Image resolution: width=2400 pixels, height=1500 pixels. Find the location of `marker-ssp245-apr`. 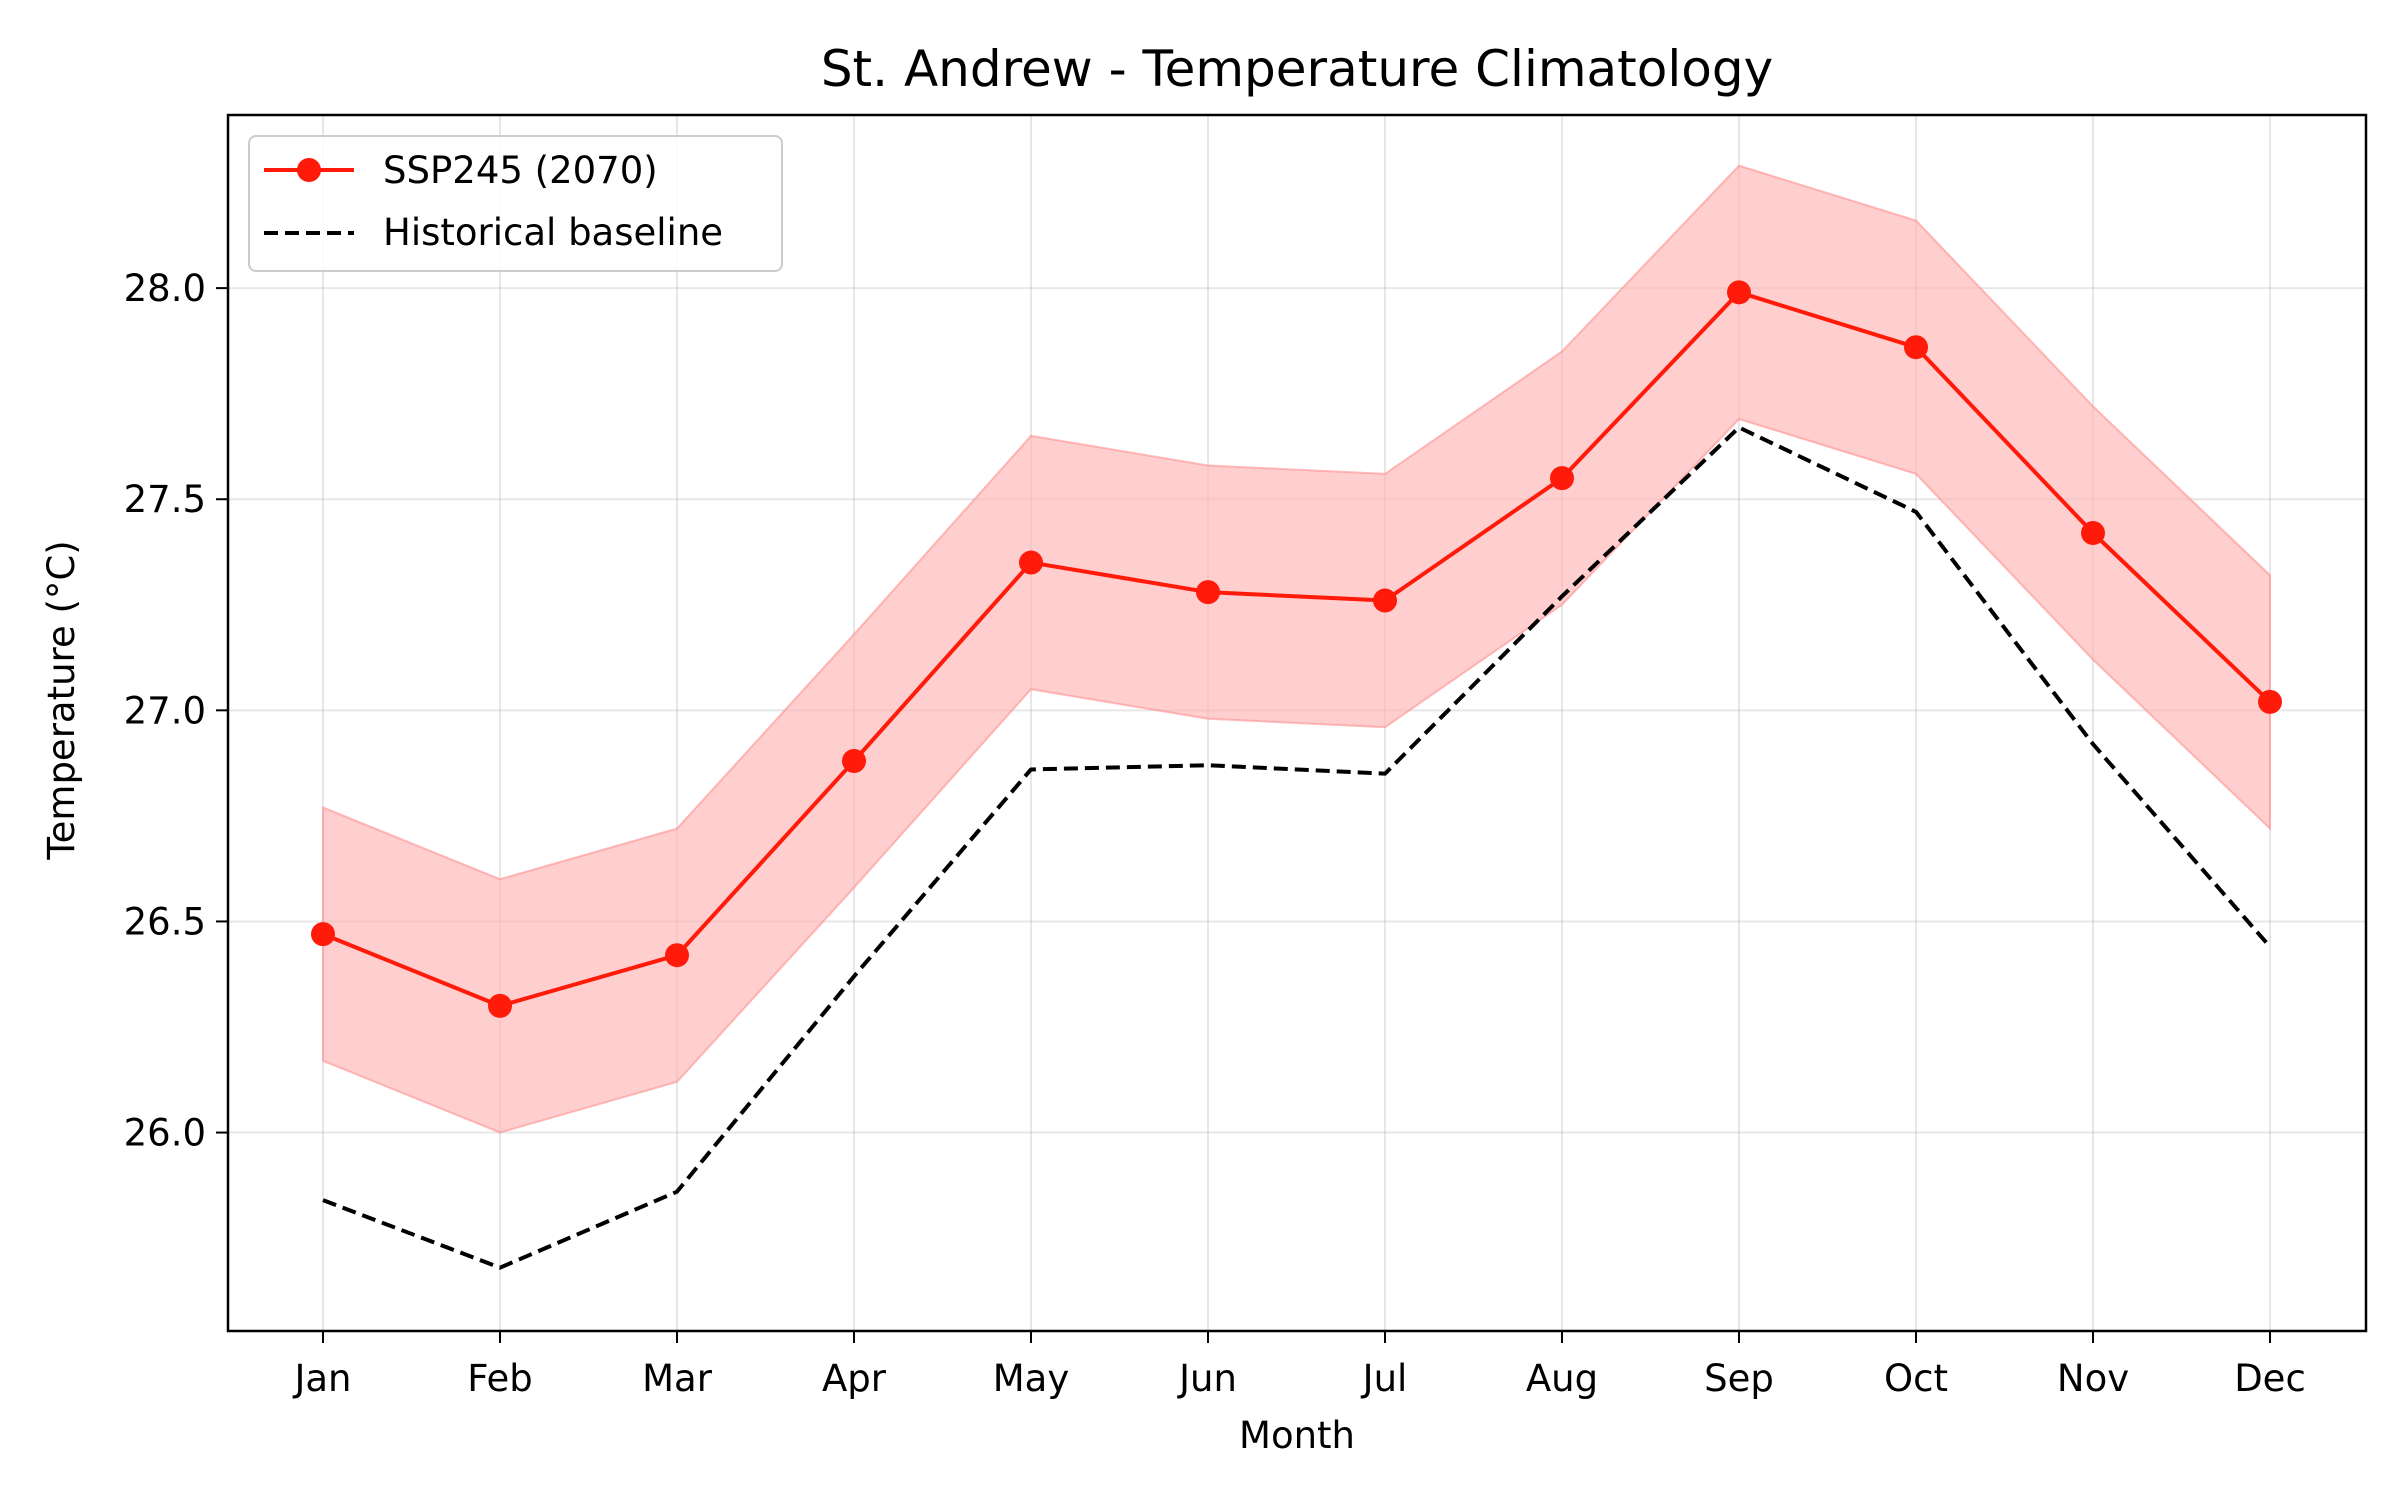

marker-ssp245-apr is located at coordinates (854, 761).